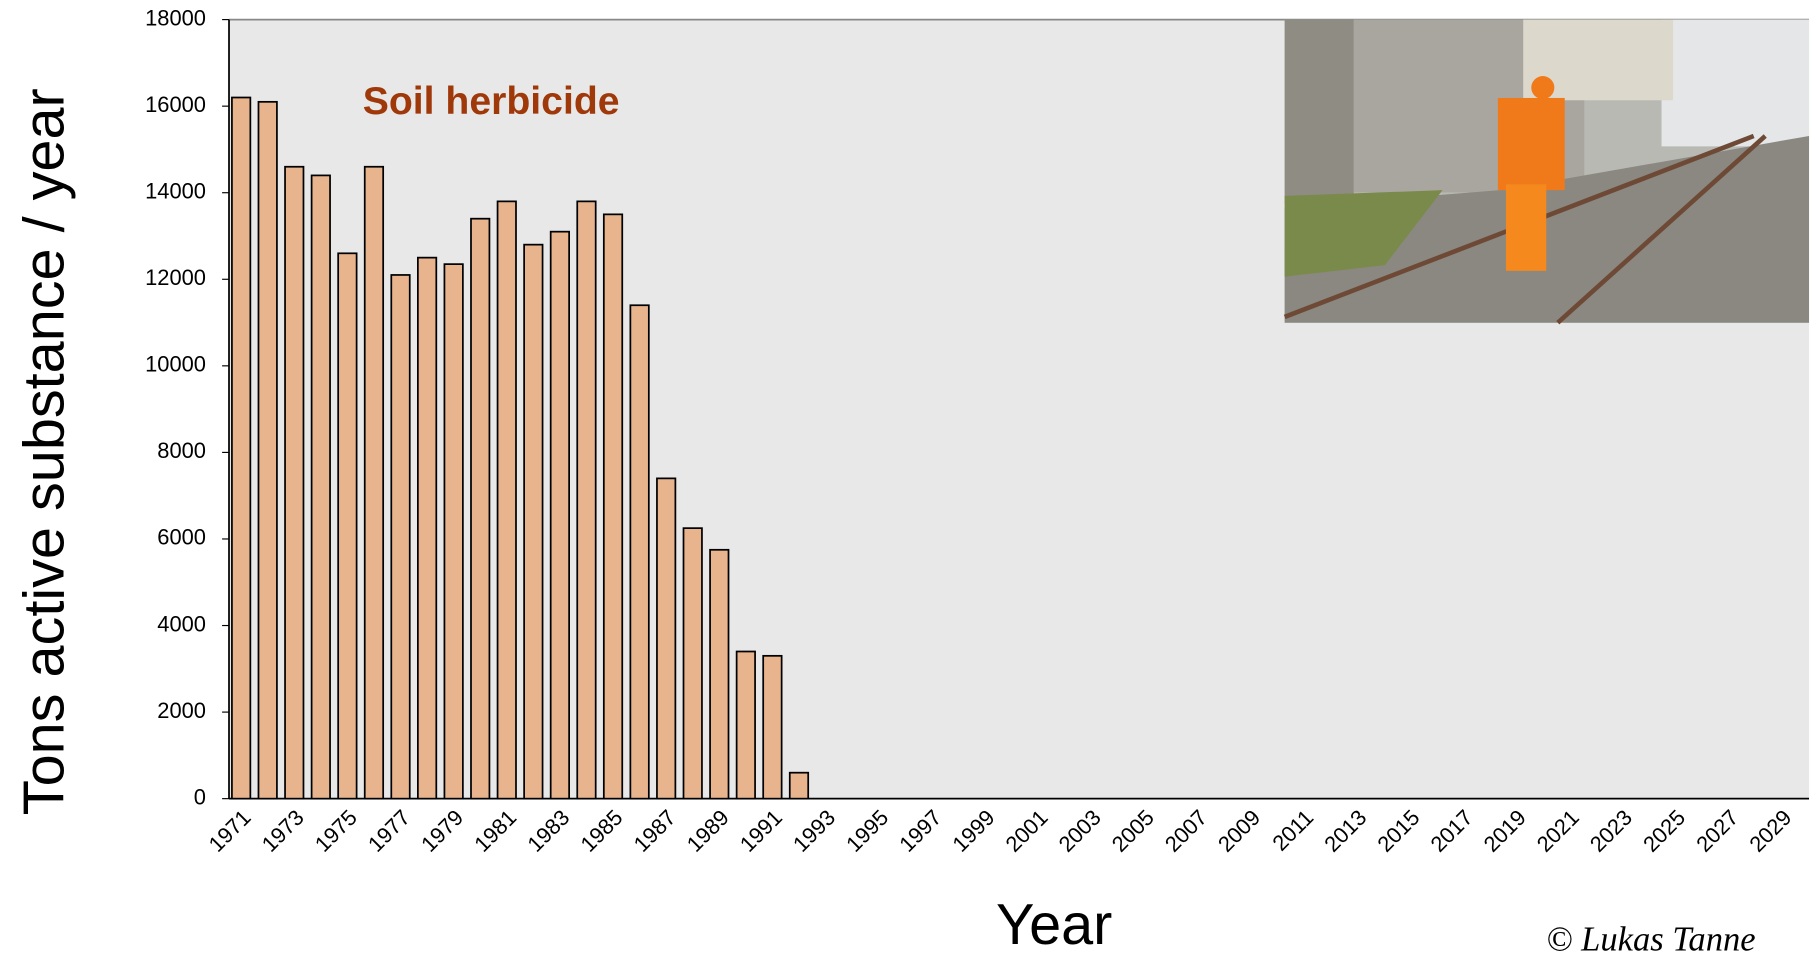 The width and height of the screenshot is (1811, 960). I want to click on x-tick-label: 2017, so click(1452, 831).